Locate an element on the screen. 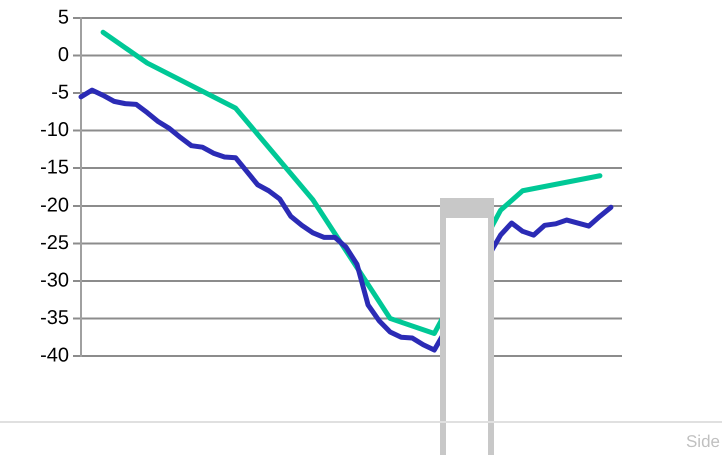  y-tick-label: -20 is located at coordinates (54, 205).